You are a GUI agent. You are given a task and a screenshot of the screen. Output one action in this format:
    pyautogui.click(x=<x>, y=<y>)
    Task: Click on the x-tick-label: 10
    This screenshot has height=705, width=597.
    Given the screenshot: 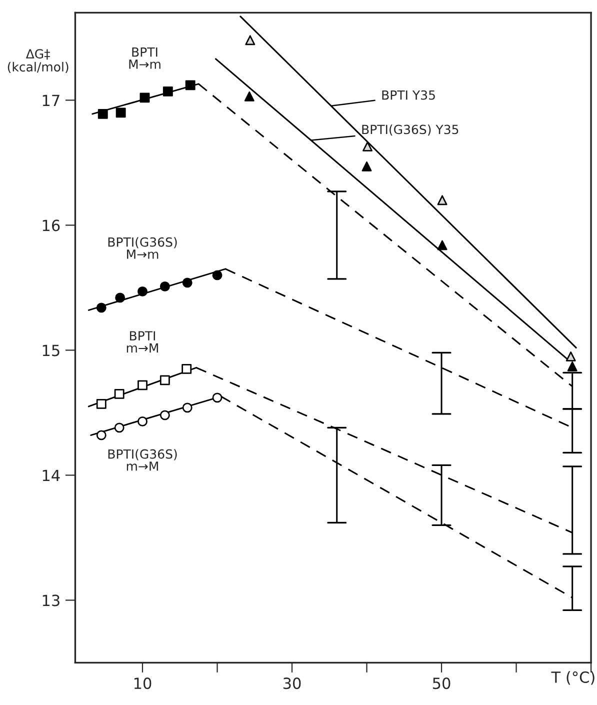 What is the action you would take?
    pyautogui.click(x=143, y=684)
    